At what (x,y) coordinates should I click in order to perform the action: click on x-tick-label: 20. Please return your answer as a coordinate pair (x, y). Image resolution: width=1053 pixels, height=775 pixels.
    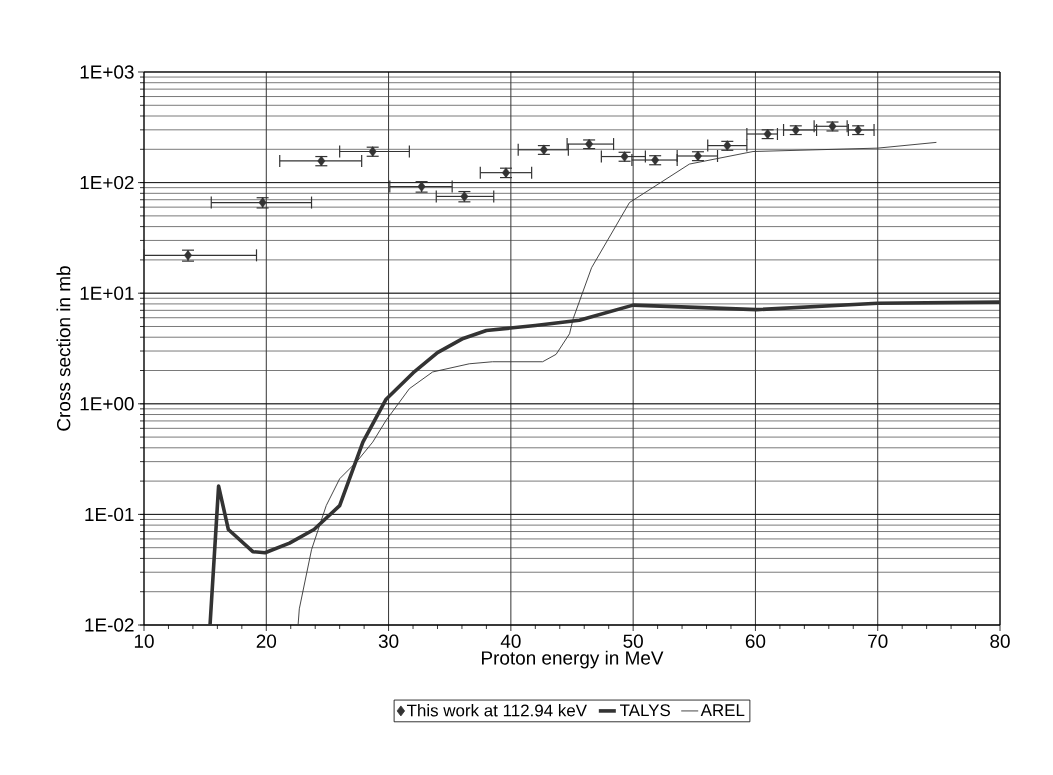
    Looking at the image, I should click on (266, 641).